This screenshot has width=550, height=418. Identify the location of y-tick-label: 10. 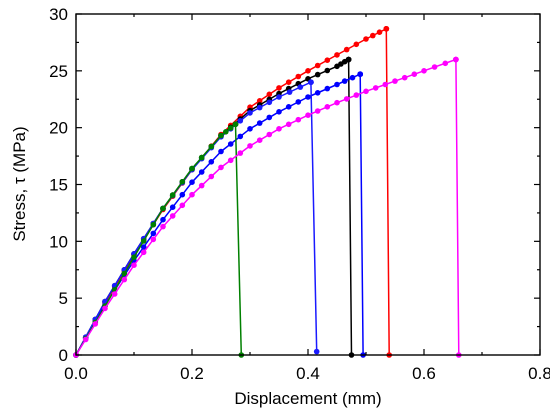
(58, 241).